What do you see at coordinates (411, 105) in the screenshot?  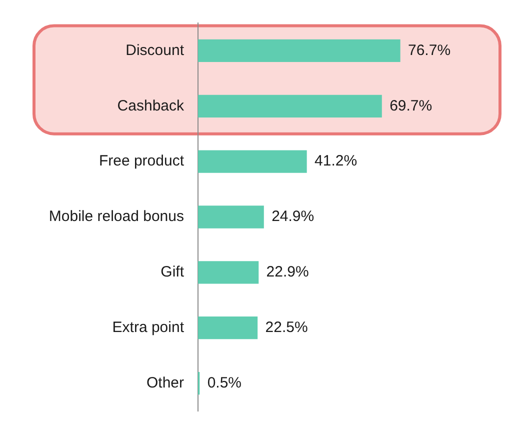 I see `data-label: 69.7%` at bounding box center [411, 105].